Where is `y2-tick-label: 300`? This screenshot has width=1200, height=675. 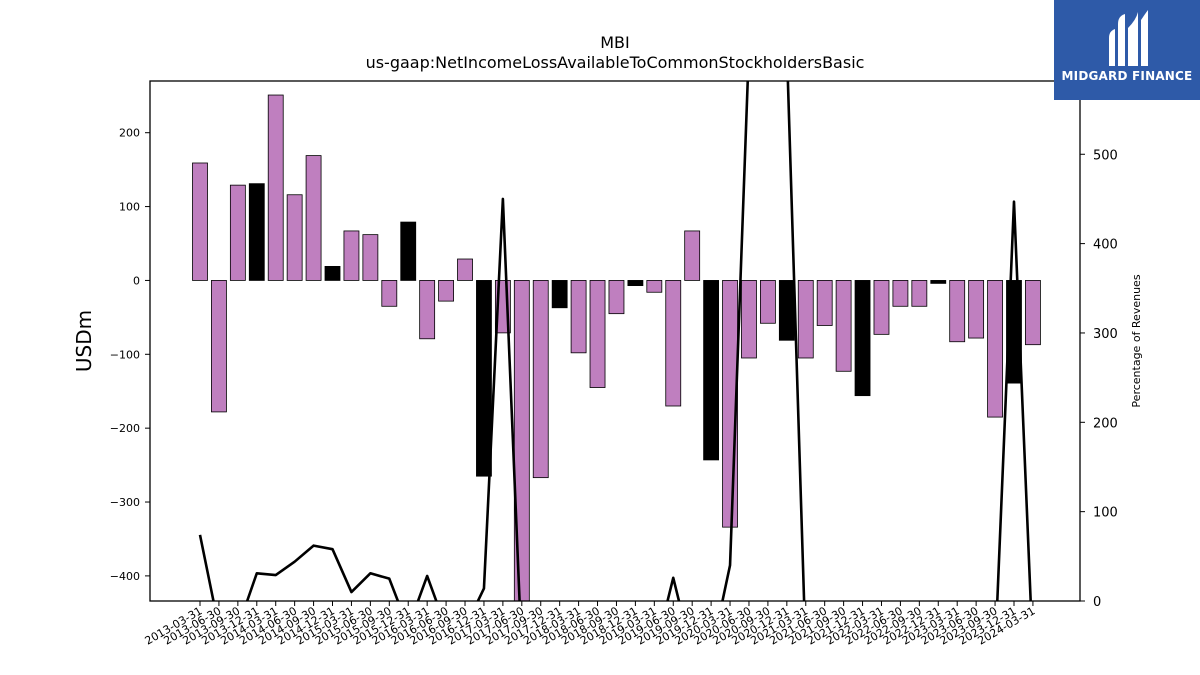
y2-tick-label: 300 is located at coordinates (1105, 334).